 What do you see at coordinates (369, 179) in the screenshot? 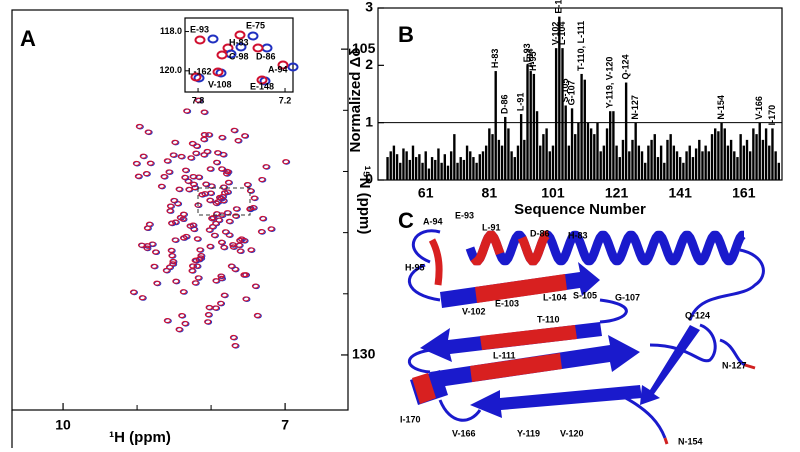
I see `y-tick-label: 0` at bounding box center [369, 179].